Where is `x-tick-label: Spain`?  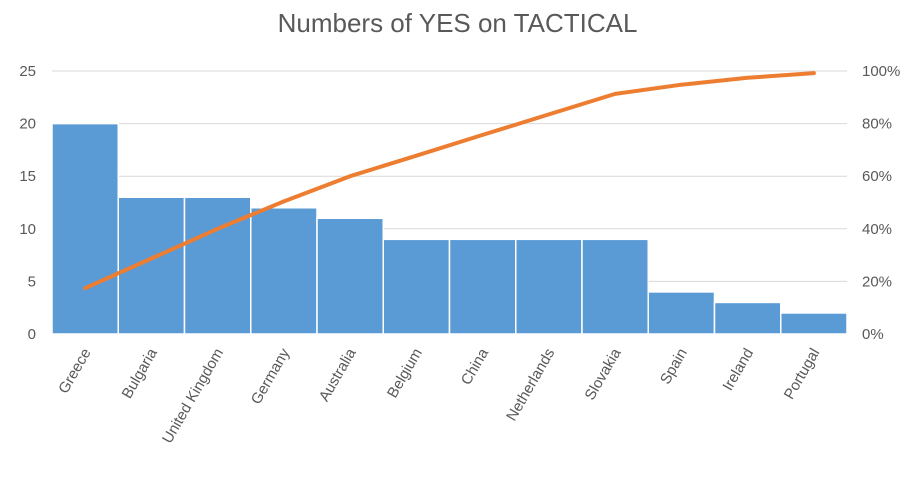
x-tick-label: Spain is located at coordinates (674, 367).